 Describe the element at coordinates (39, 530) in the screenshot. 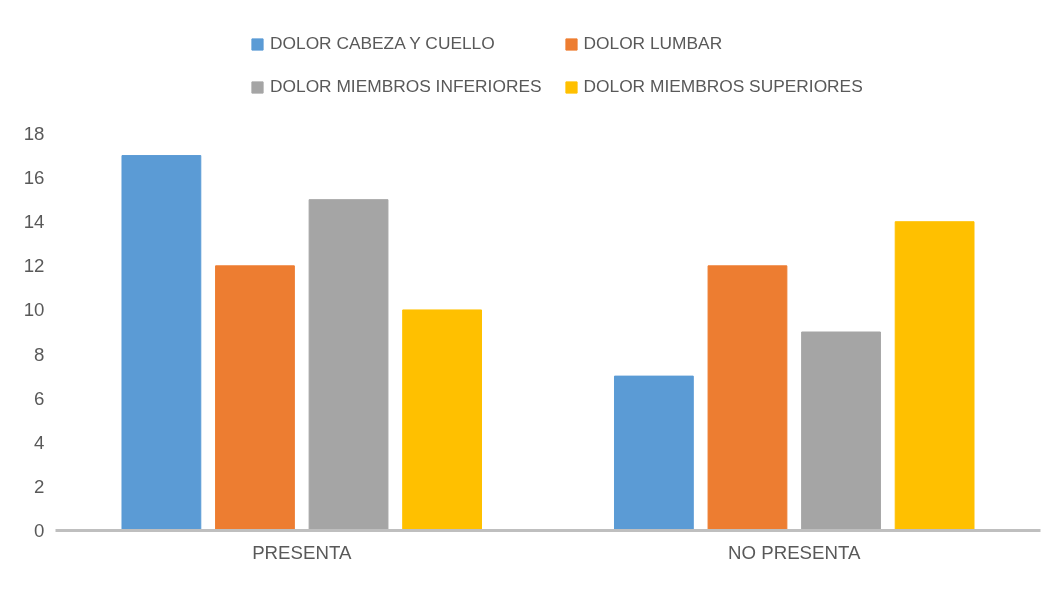

I see `y-tick-label: 0` at that location.